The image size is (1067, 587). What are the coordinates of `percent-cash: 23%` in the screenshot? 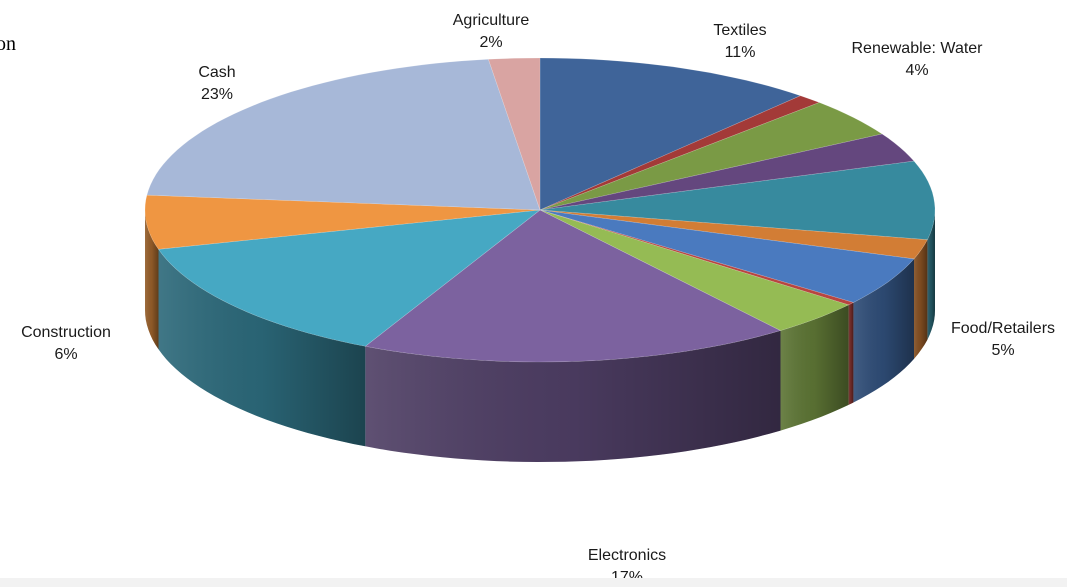 It's located at (217, 94).